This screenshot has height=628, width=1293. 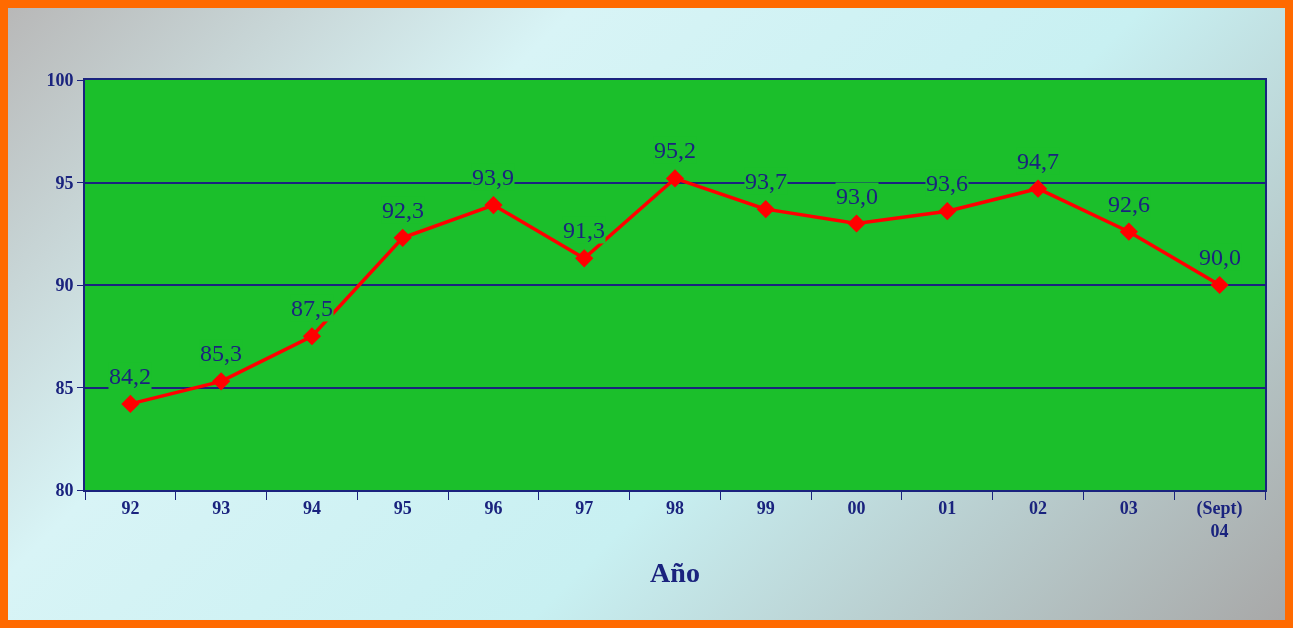 I want to click on y-tick-label: 90, so click(x=64, y=285).